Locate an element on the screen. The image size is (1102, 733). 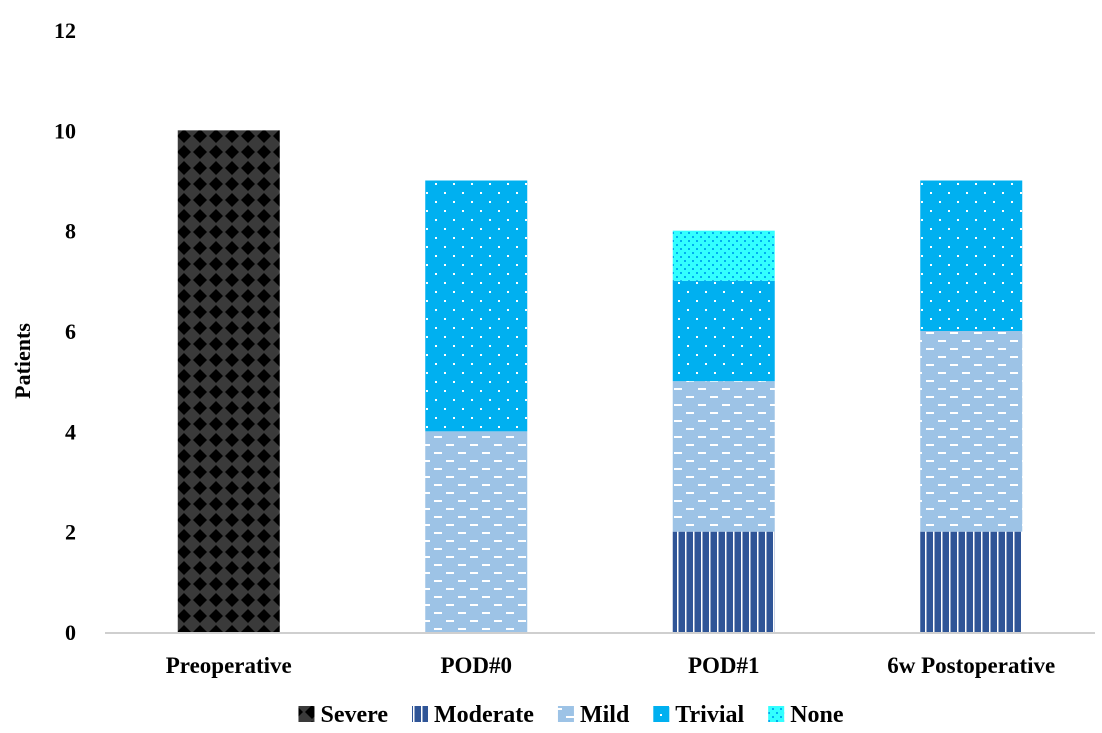
y-tick-label: 4 is located at coordinates (70, 431).